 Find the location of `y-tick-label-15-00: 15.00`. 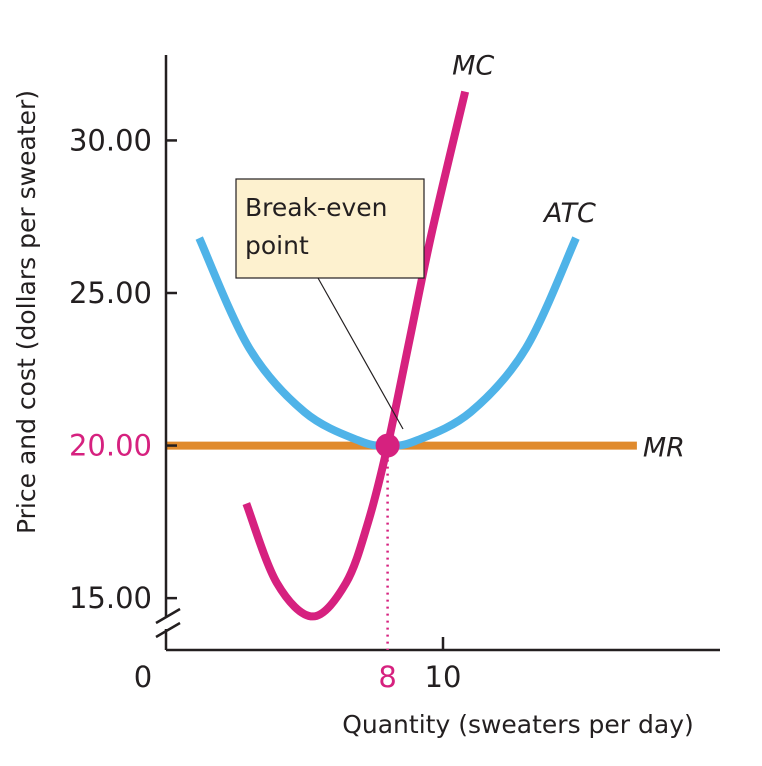

y-tick-label-15-00: 15.00 is located at coordinates (110, 598).